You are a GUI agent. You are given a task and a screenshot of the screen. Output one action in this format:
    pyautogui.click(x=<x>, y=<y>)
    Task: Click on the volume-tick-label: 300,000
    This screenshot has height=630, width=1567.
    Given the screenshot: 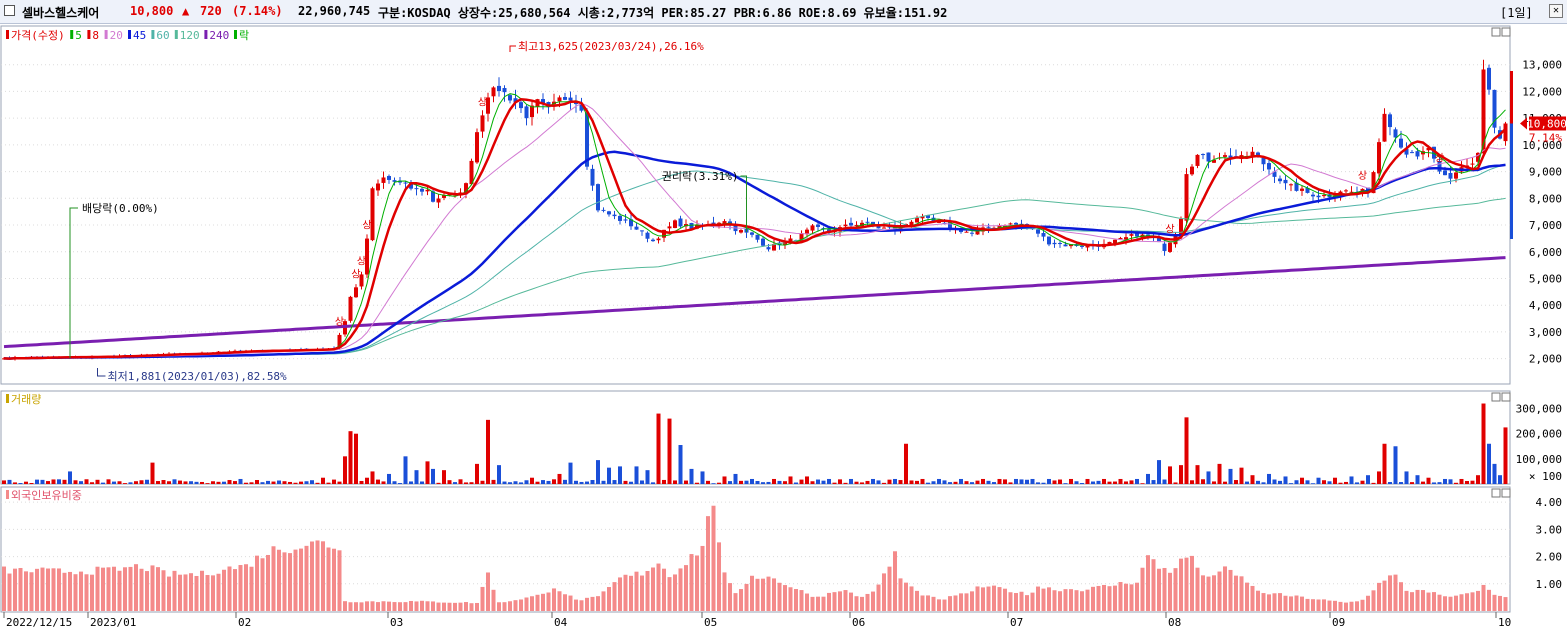 What is the action you would take?
    pyautogui.click(x=1539, y=409)
    